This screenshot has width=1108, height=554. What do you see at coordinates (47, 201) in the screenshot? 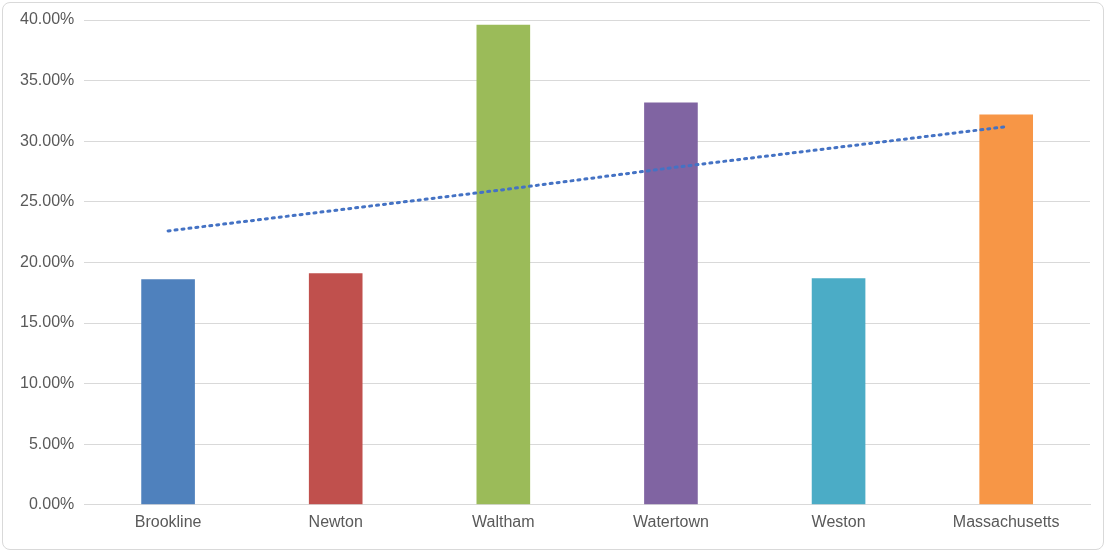
I see `y-tick-label: 25.00%` at bounding box center [47, 201].